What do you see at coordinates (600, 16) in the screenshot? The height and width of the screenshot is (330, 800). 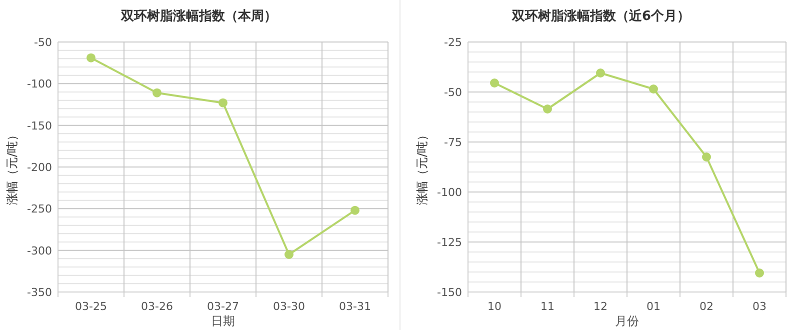 I see `chart-title: 双环树脂涨幅指数（近6个月）` at bounding box center [600, 16].